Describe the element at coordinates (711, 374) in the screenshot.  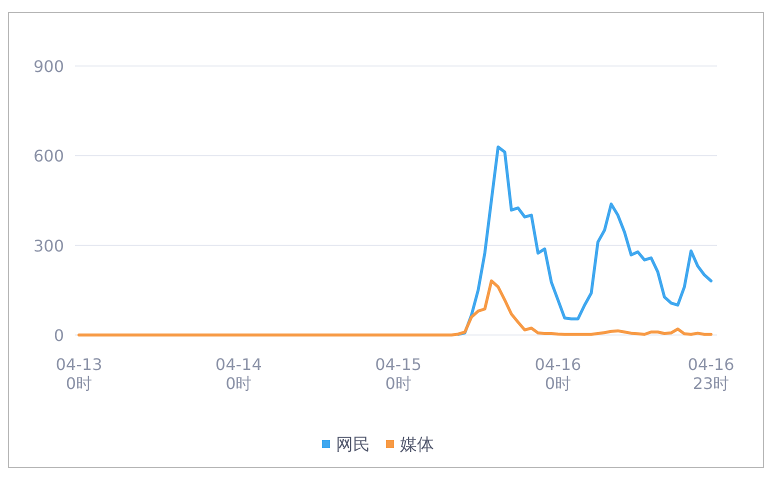
I see `x-tick-label: 04-16 23时` at that location.